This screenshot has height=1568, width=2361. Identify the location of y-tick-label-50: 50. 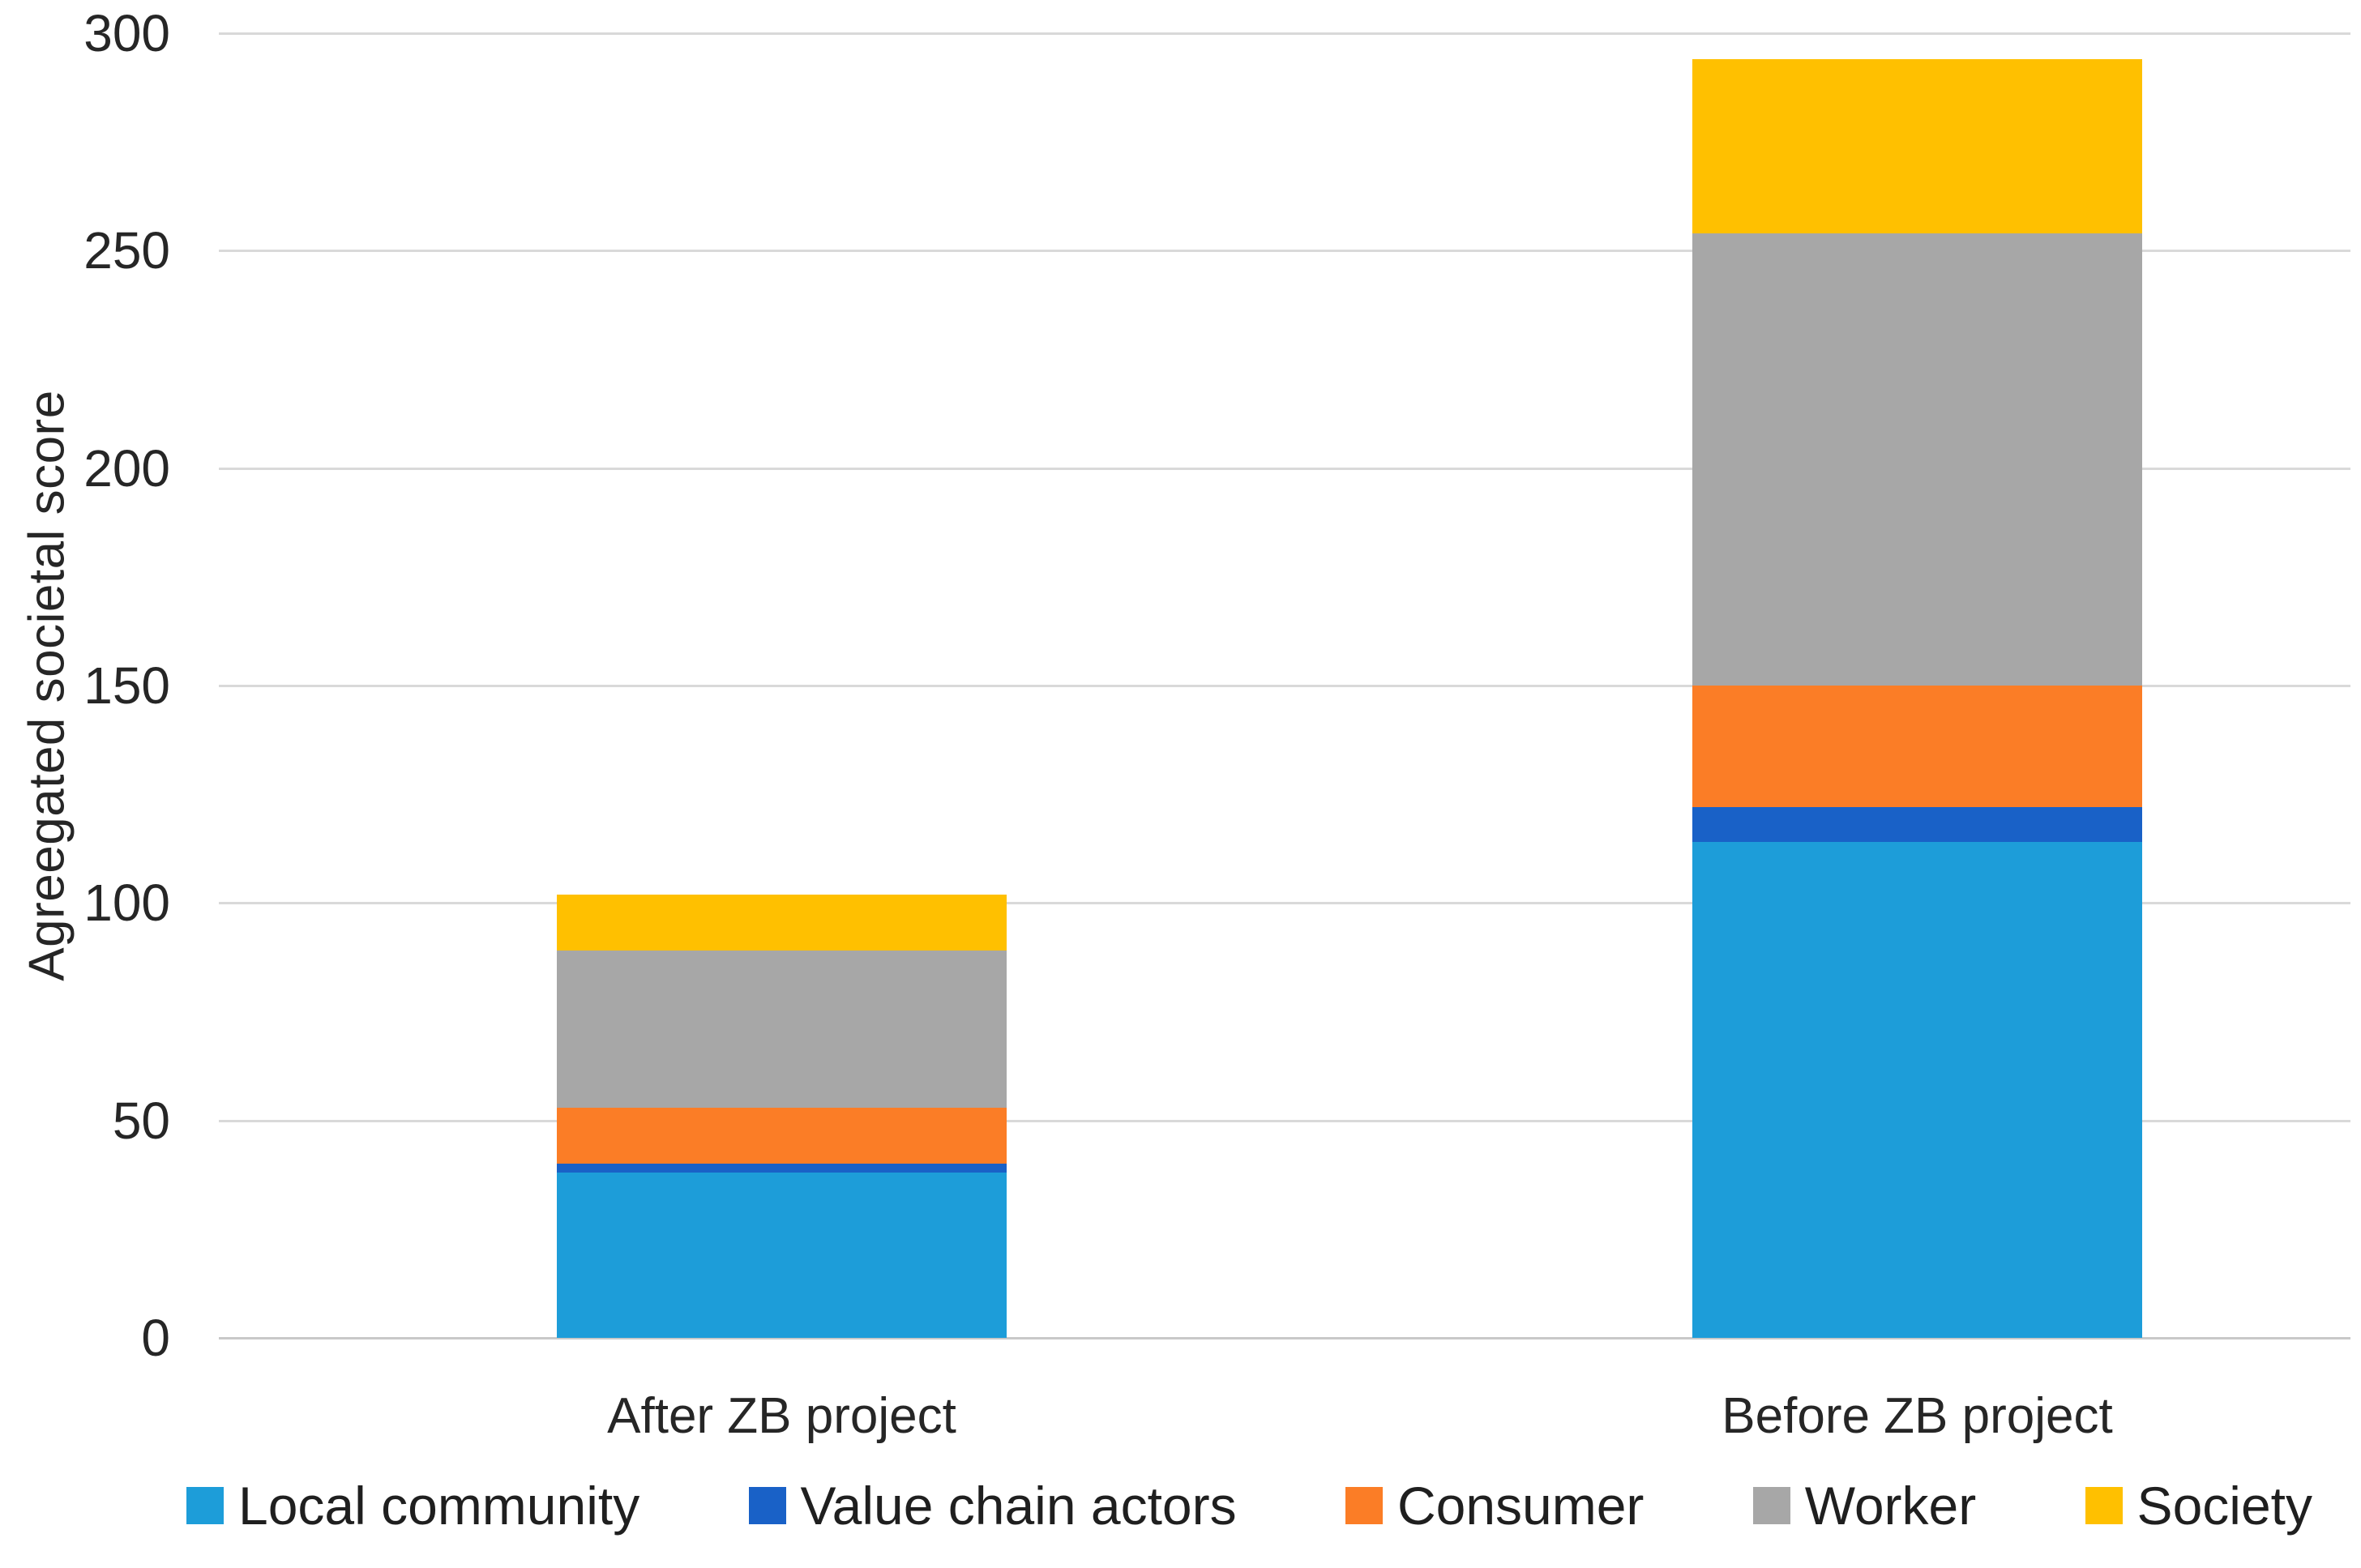
(141, 1120).